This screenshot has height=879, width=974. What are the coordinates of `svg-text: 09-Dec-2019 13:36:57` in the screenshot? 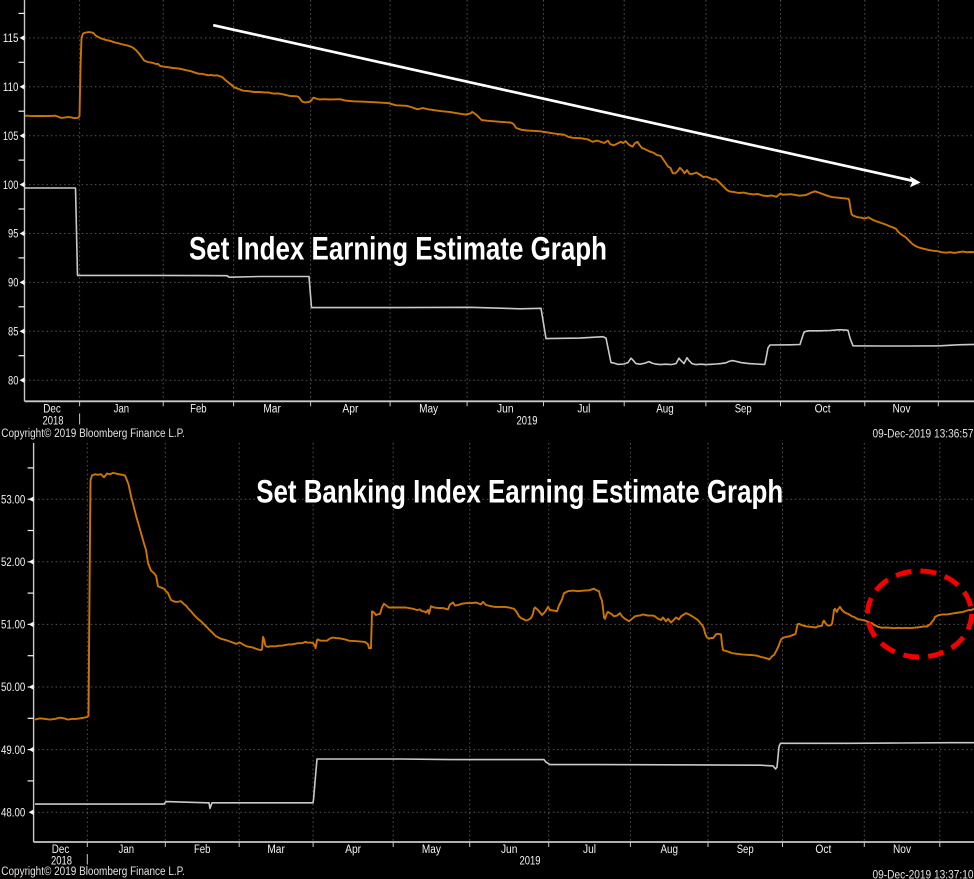 It's located at (923, 435).